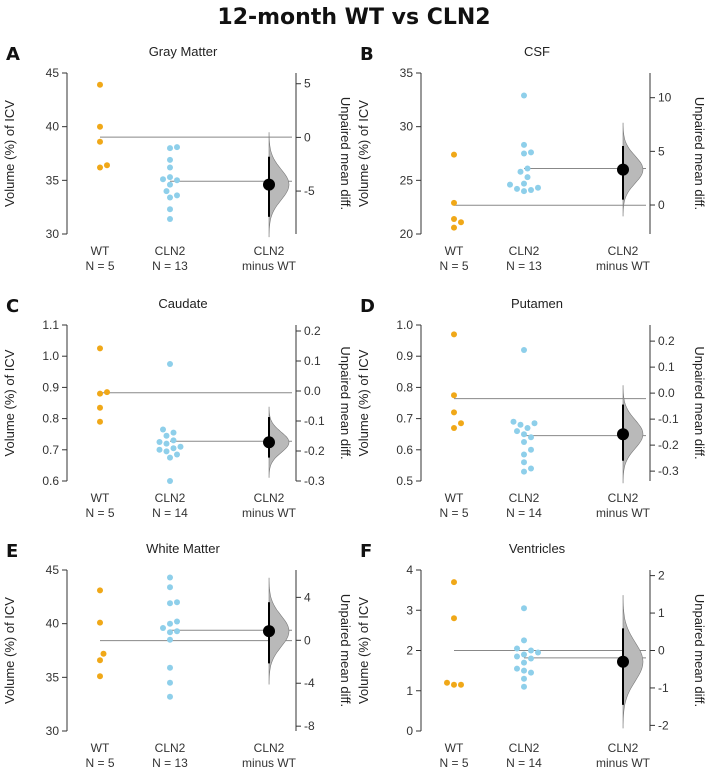 This screenshot has height=777, width=708. What do you see at coordinates (623, 748) in the screenshot?
I see `effect-label-line1: CLN2` at bounding box center [623, 748].